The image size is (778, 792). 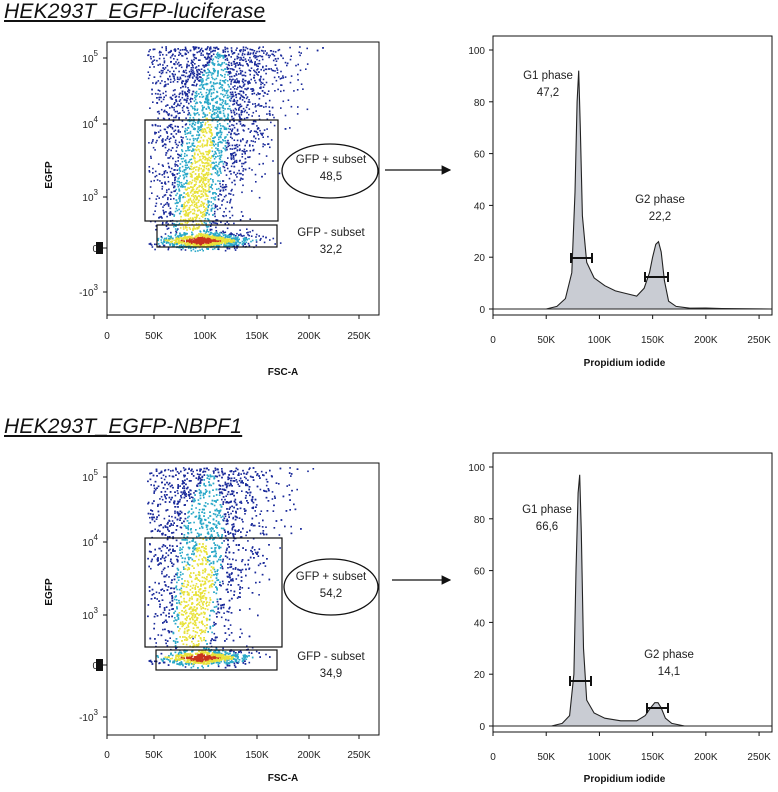 I want to click on x-tick-label: 200K, so click(x=309, y=336).